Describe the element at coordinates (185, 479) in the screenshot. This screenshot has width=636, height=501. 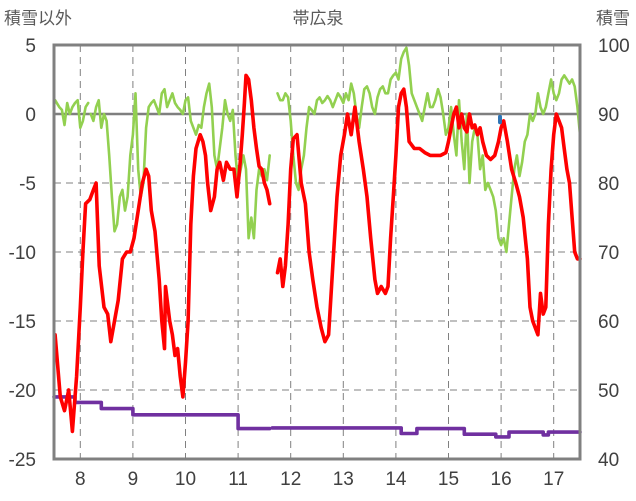
I see `x-tick-label: 10` at that location.